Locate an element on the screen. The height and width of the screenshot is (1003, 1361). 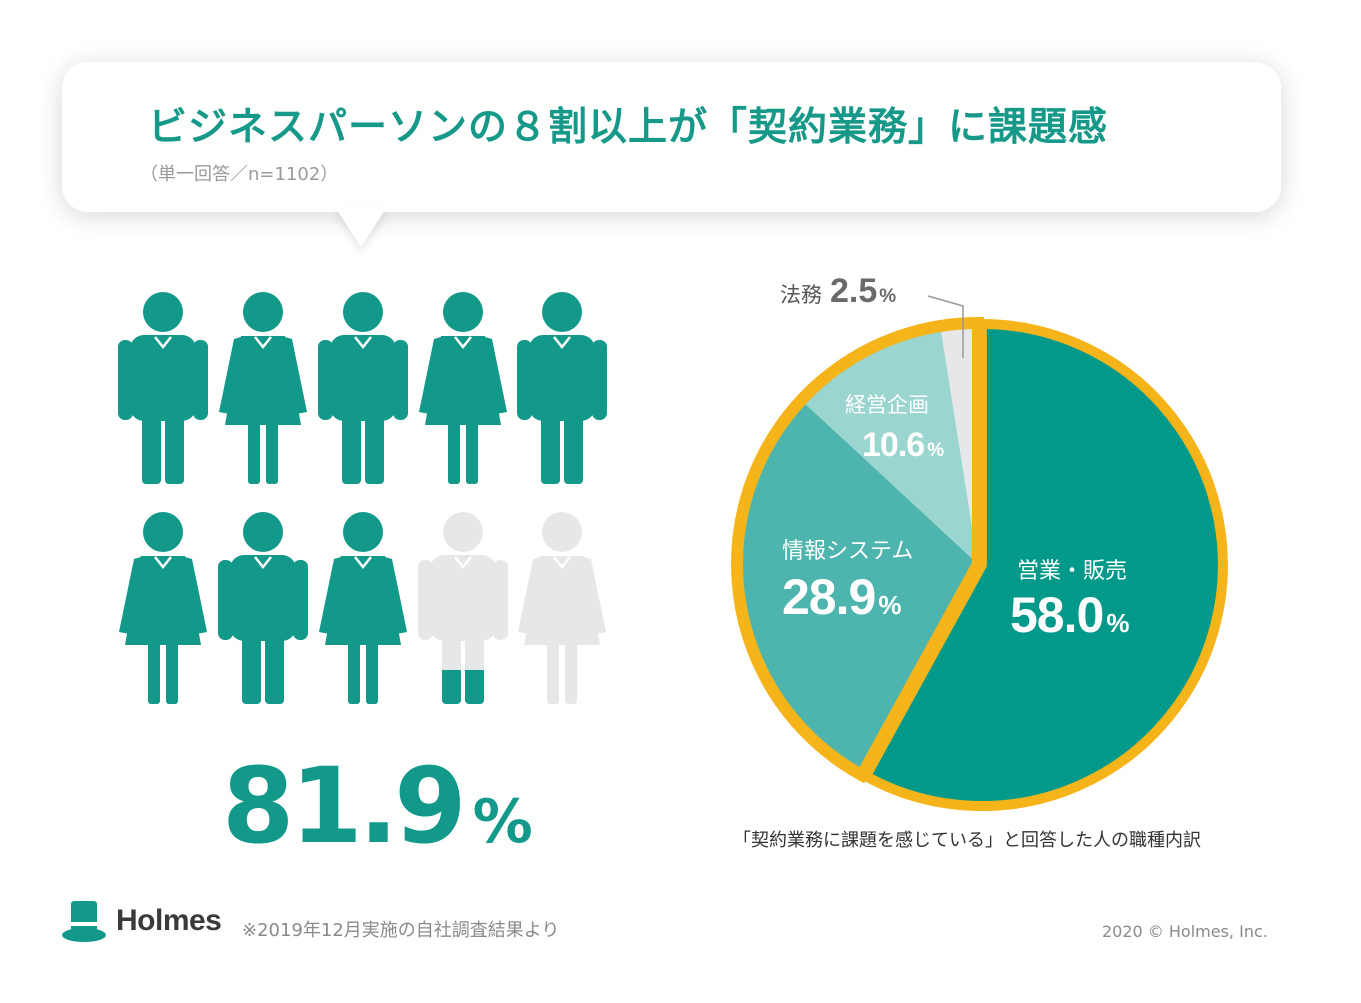
bubble-tail is located at coordinates (361, 227).